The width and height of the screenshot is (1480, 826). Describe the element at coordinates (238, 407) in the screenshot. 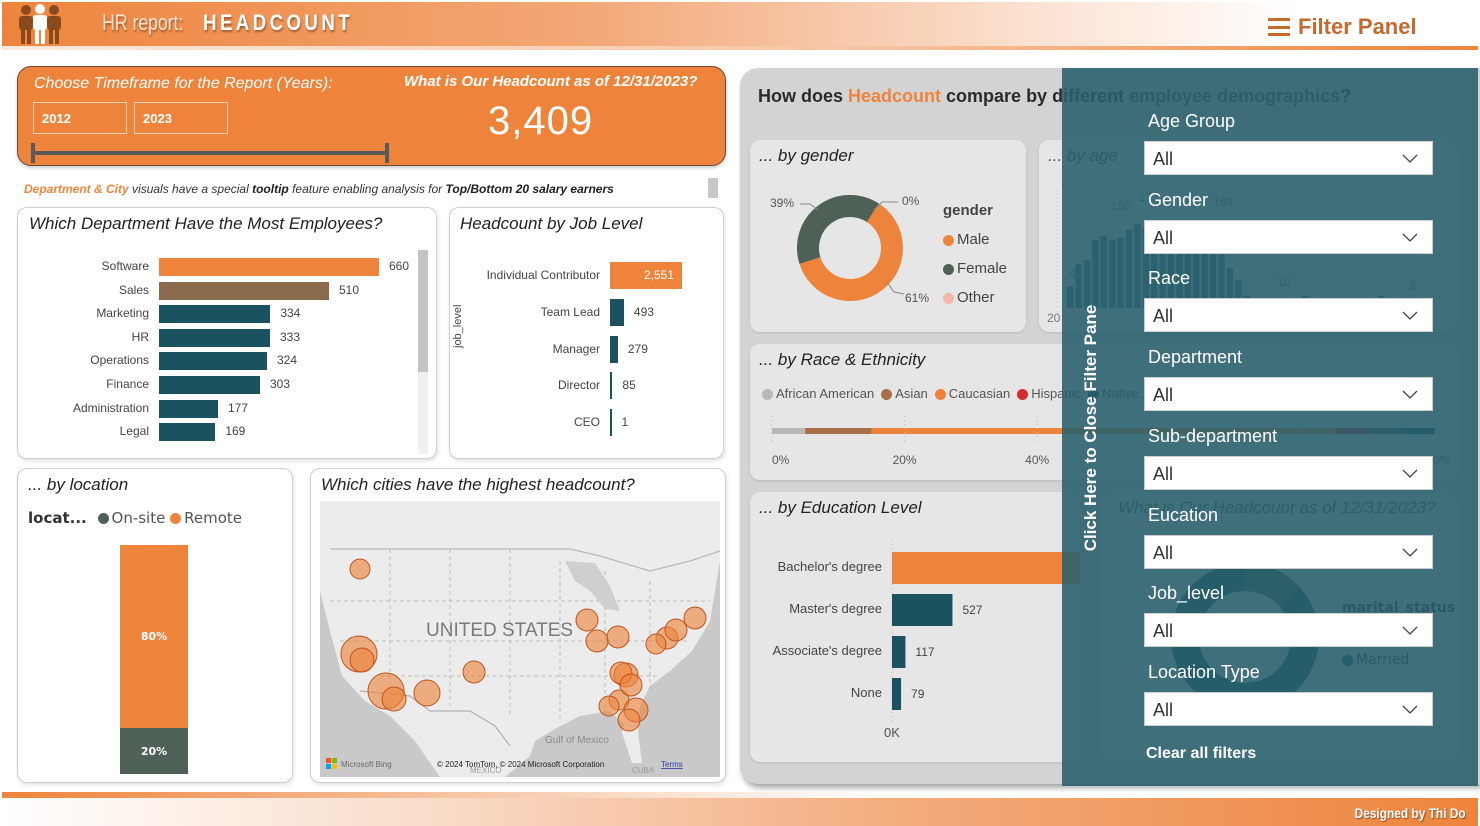

I see `bar-value-label: 177` at that location.